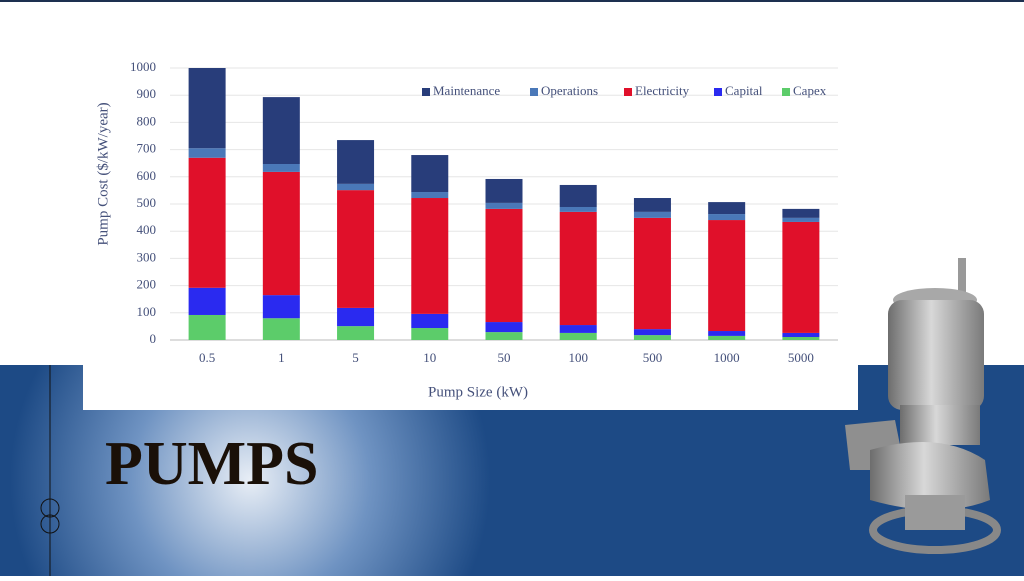  What do you see at coordinates (512, 1) in the screenshot?
I see `top-border` at bounding box center [512, 1].